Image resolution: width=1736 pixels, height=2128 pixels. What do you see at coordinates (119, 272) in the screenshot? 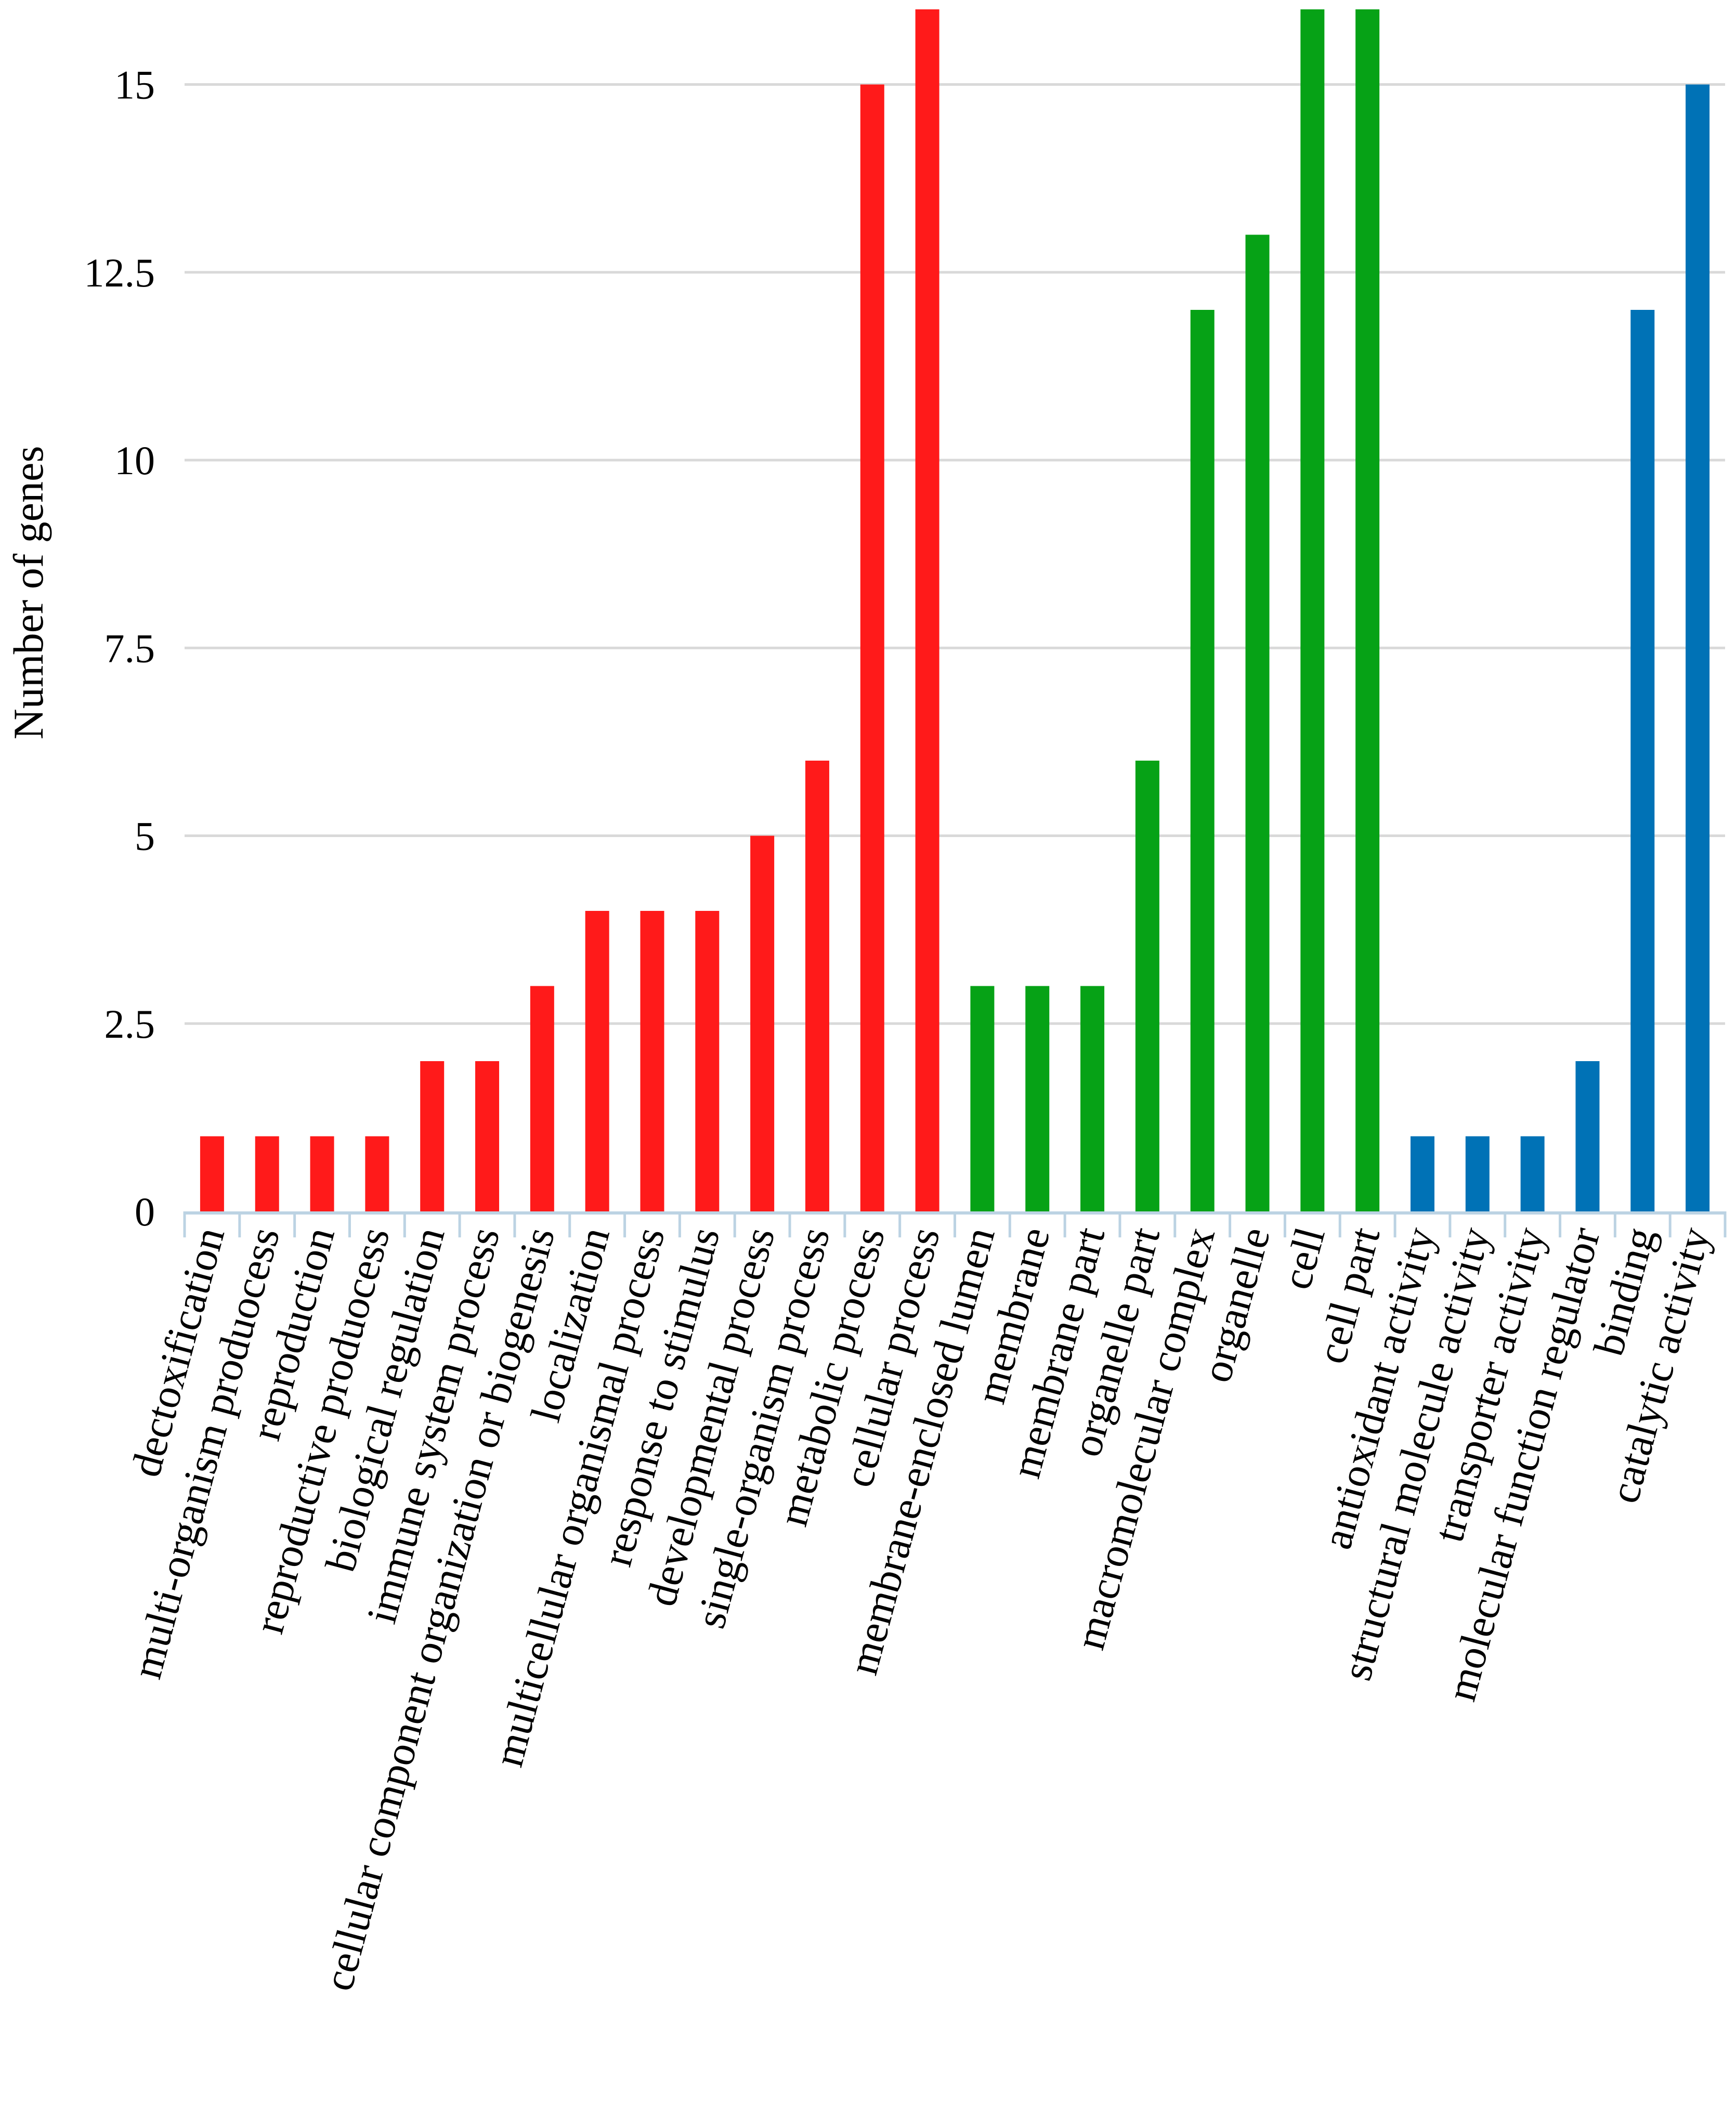
I see `y-tick-label: 12.5` at bounding box center [119, 272].